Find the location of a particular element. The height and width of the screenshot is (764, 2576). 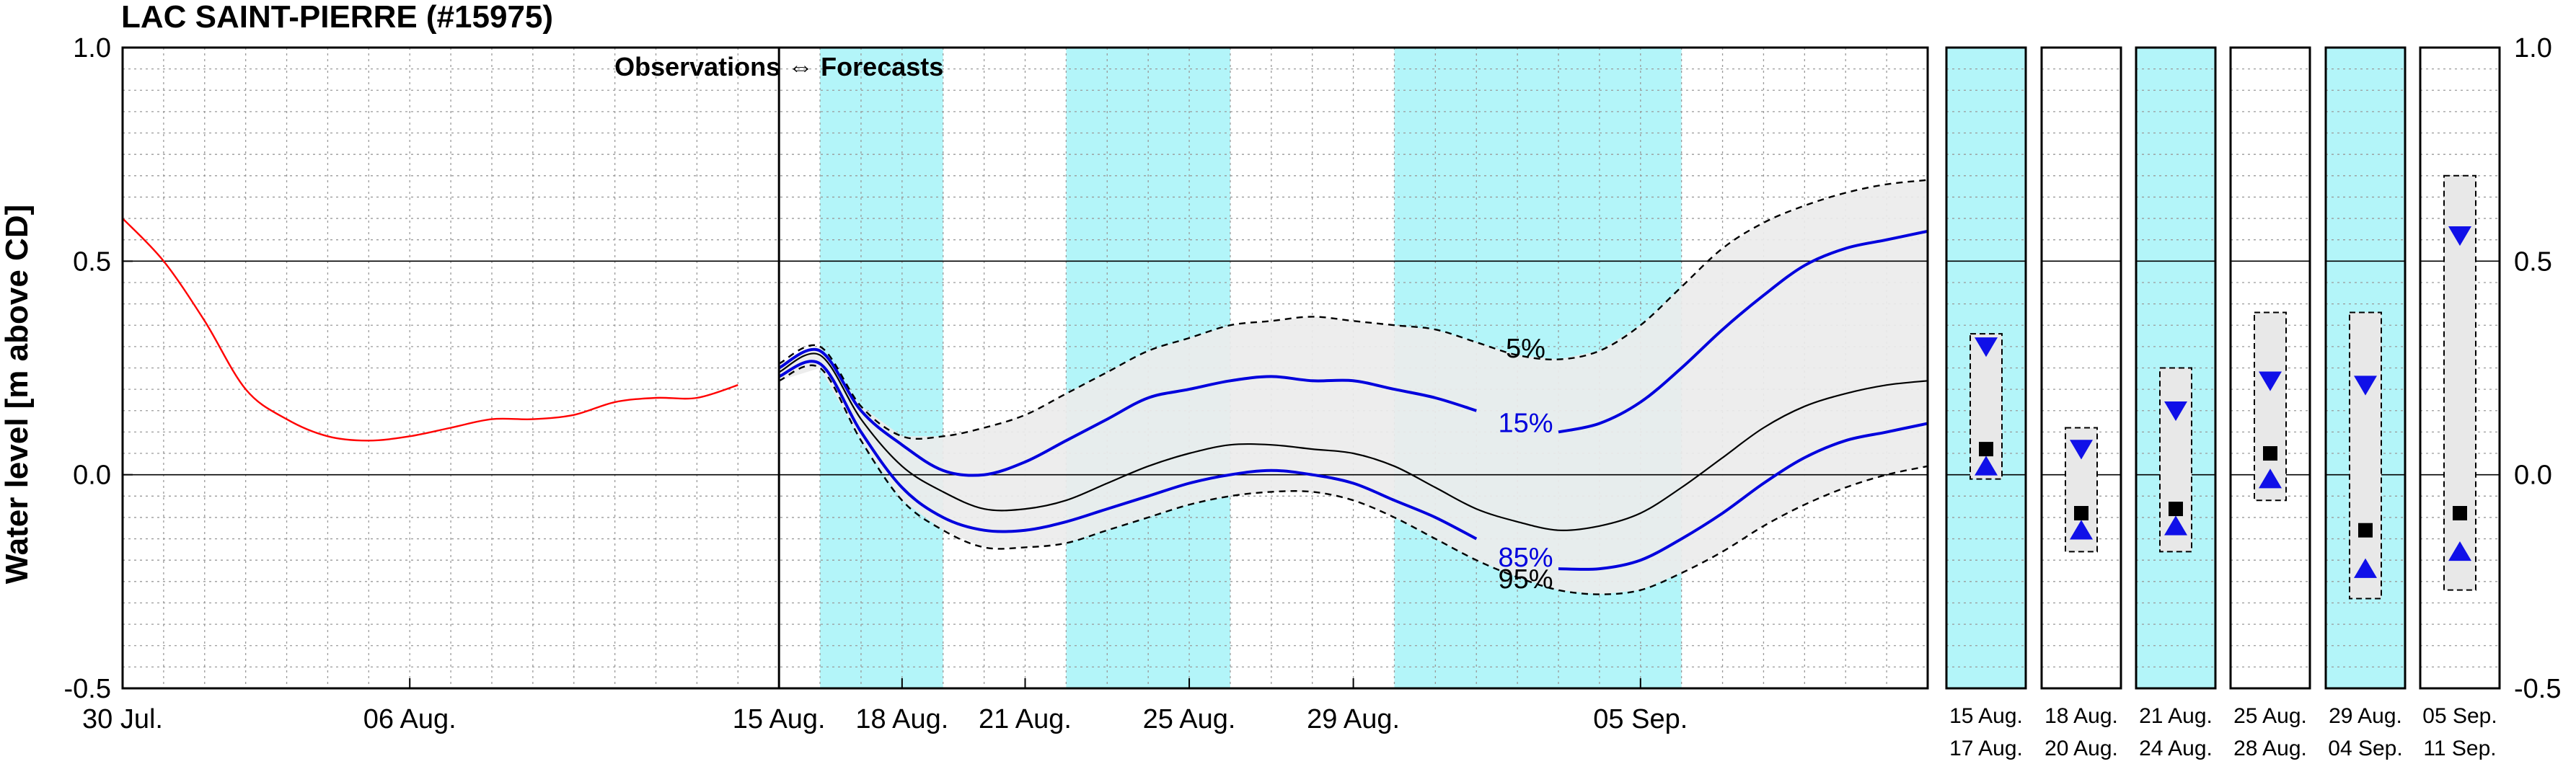

period-panel: 21 Aug. 24 Aug. is located at coordinates (2176, 403).